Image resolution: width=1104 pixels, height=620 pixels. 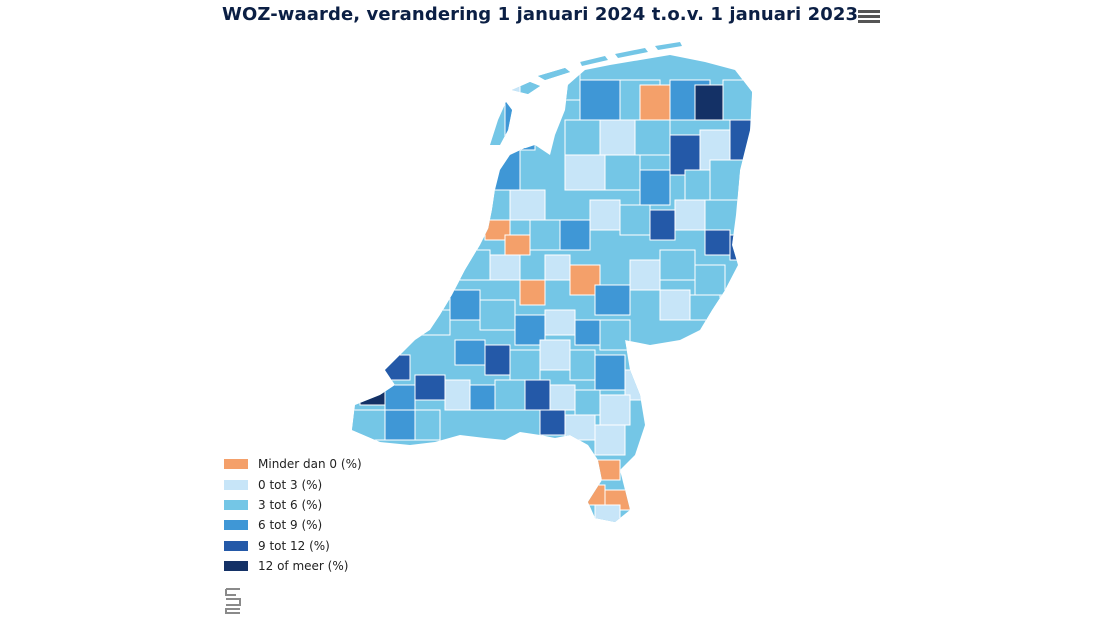 I want to click on legend-label: 0 tot 3 (%), so click(x=290, y=484).